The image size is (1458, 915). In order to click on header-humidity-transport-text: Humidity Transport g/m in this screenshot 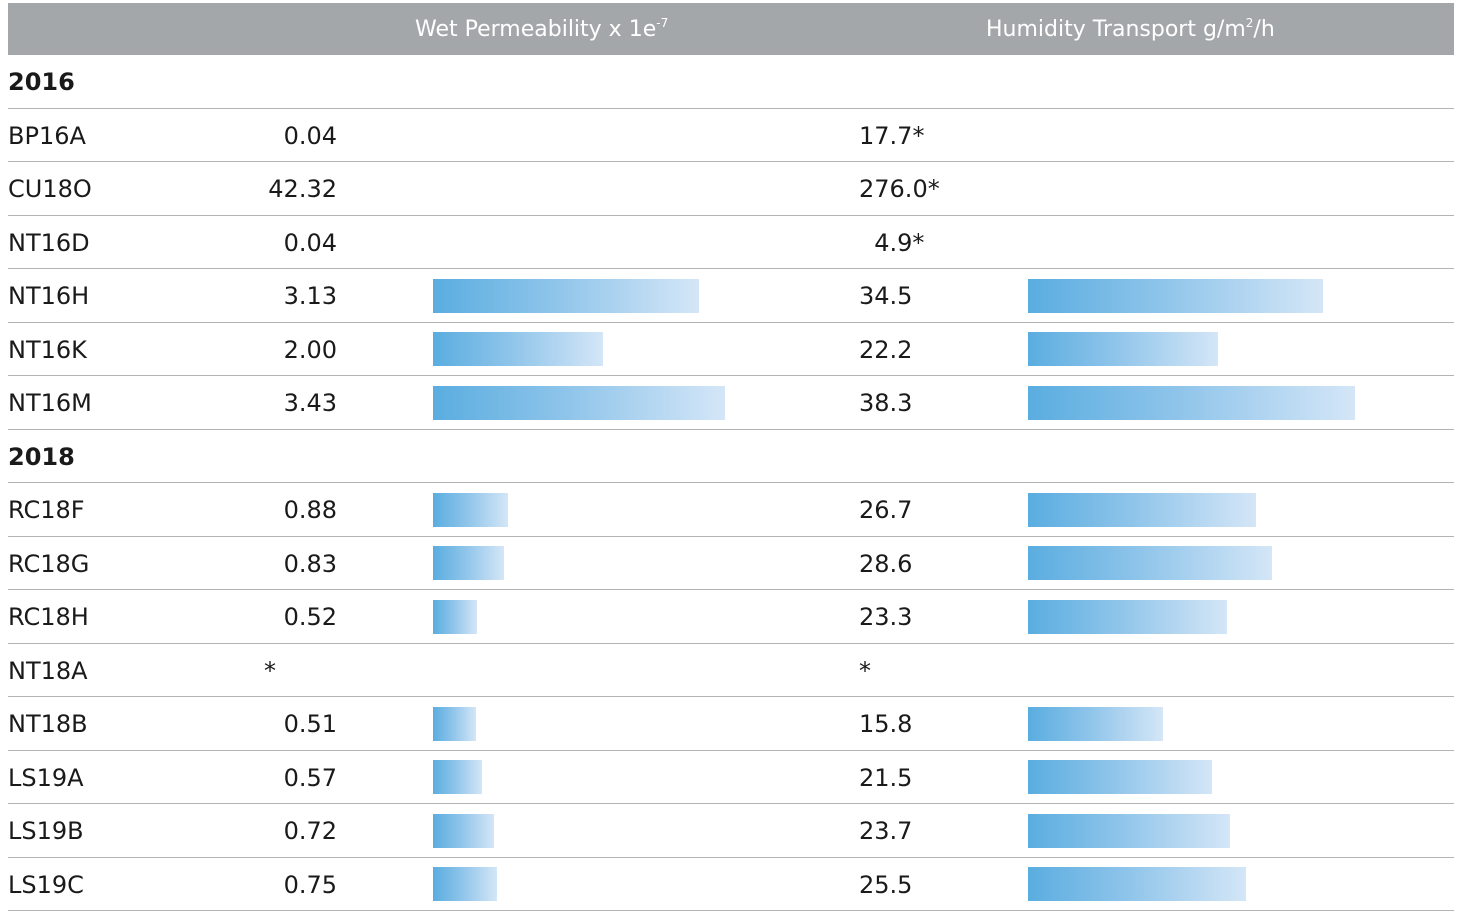, I will do `click(1116, 29)`.